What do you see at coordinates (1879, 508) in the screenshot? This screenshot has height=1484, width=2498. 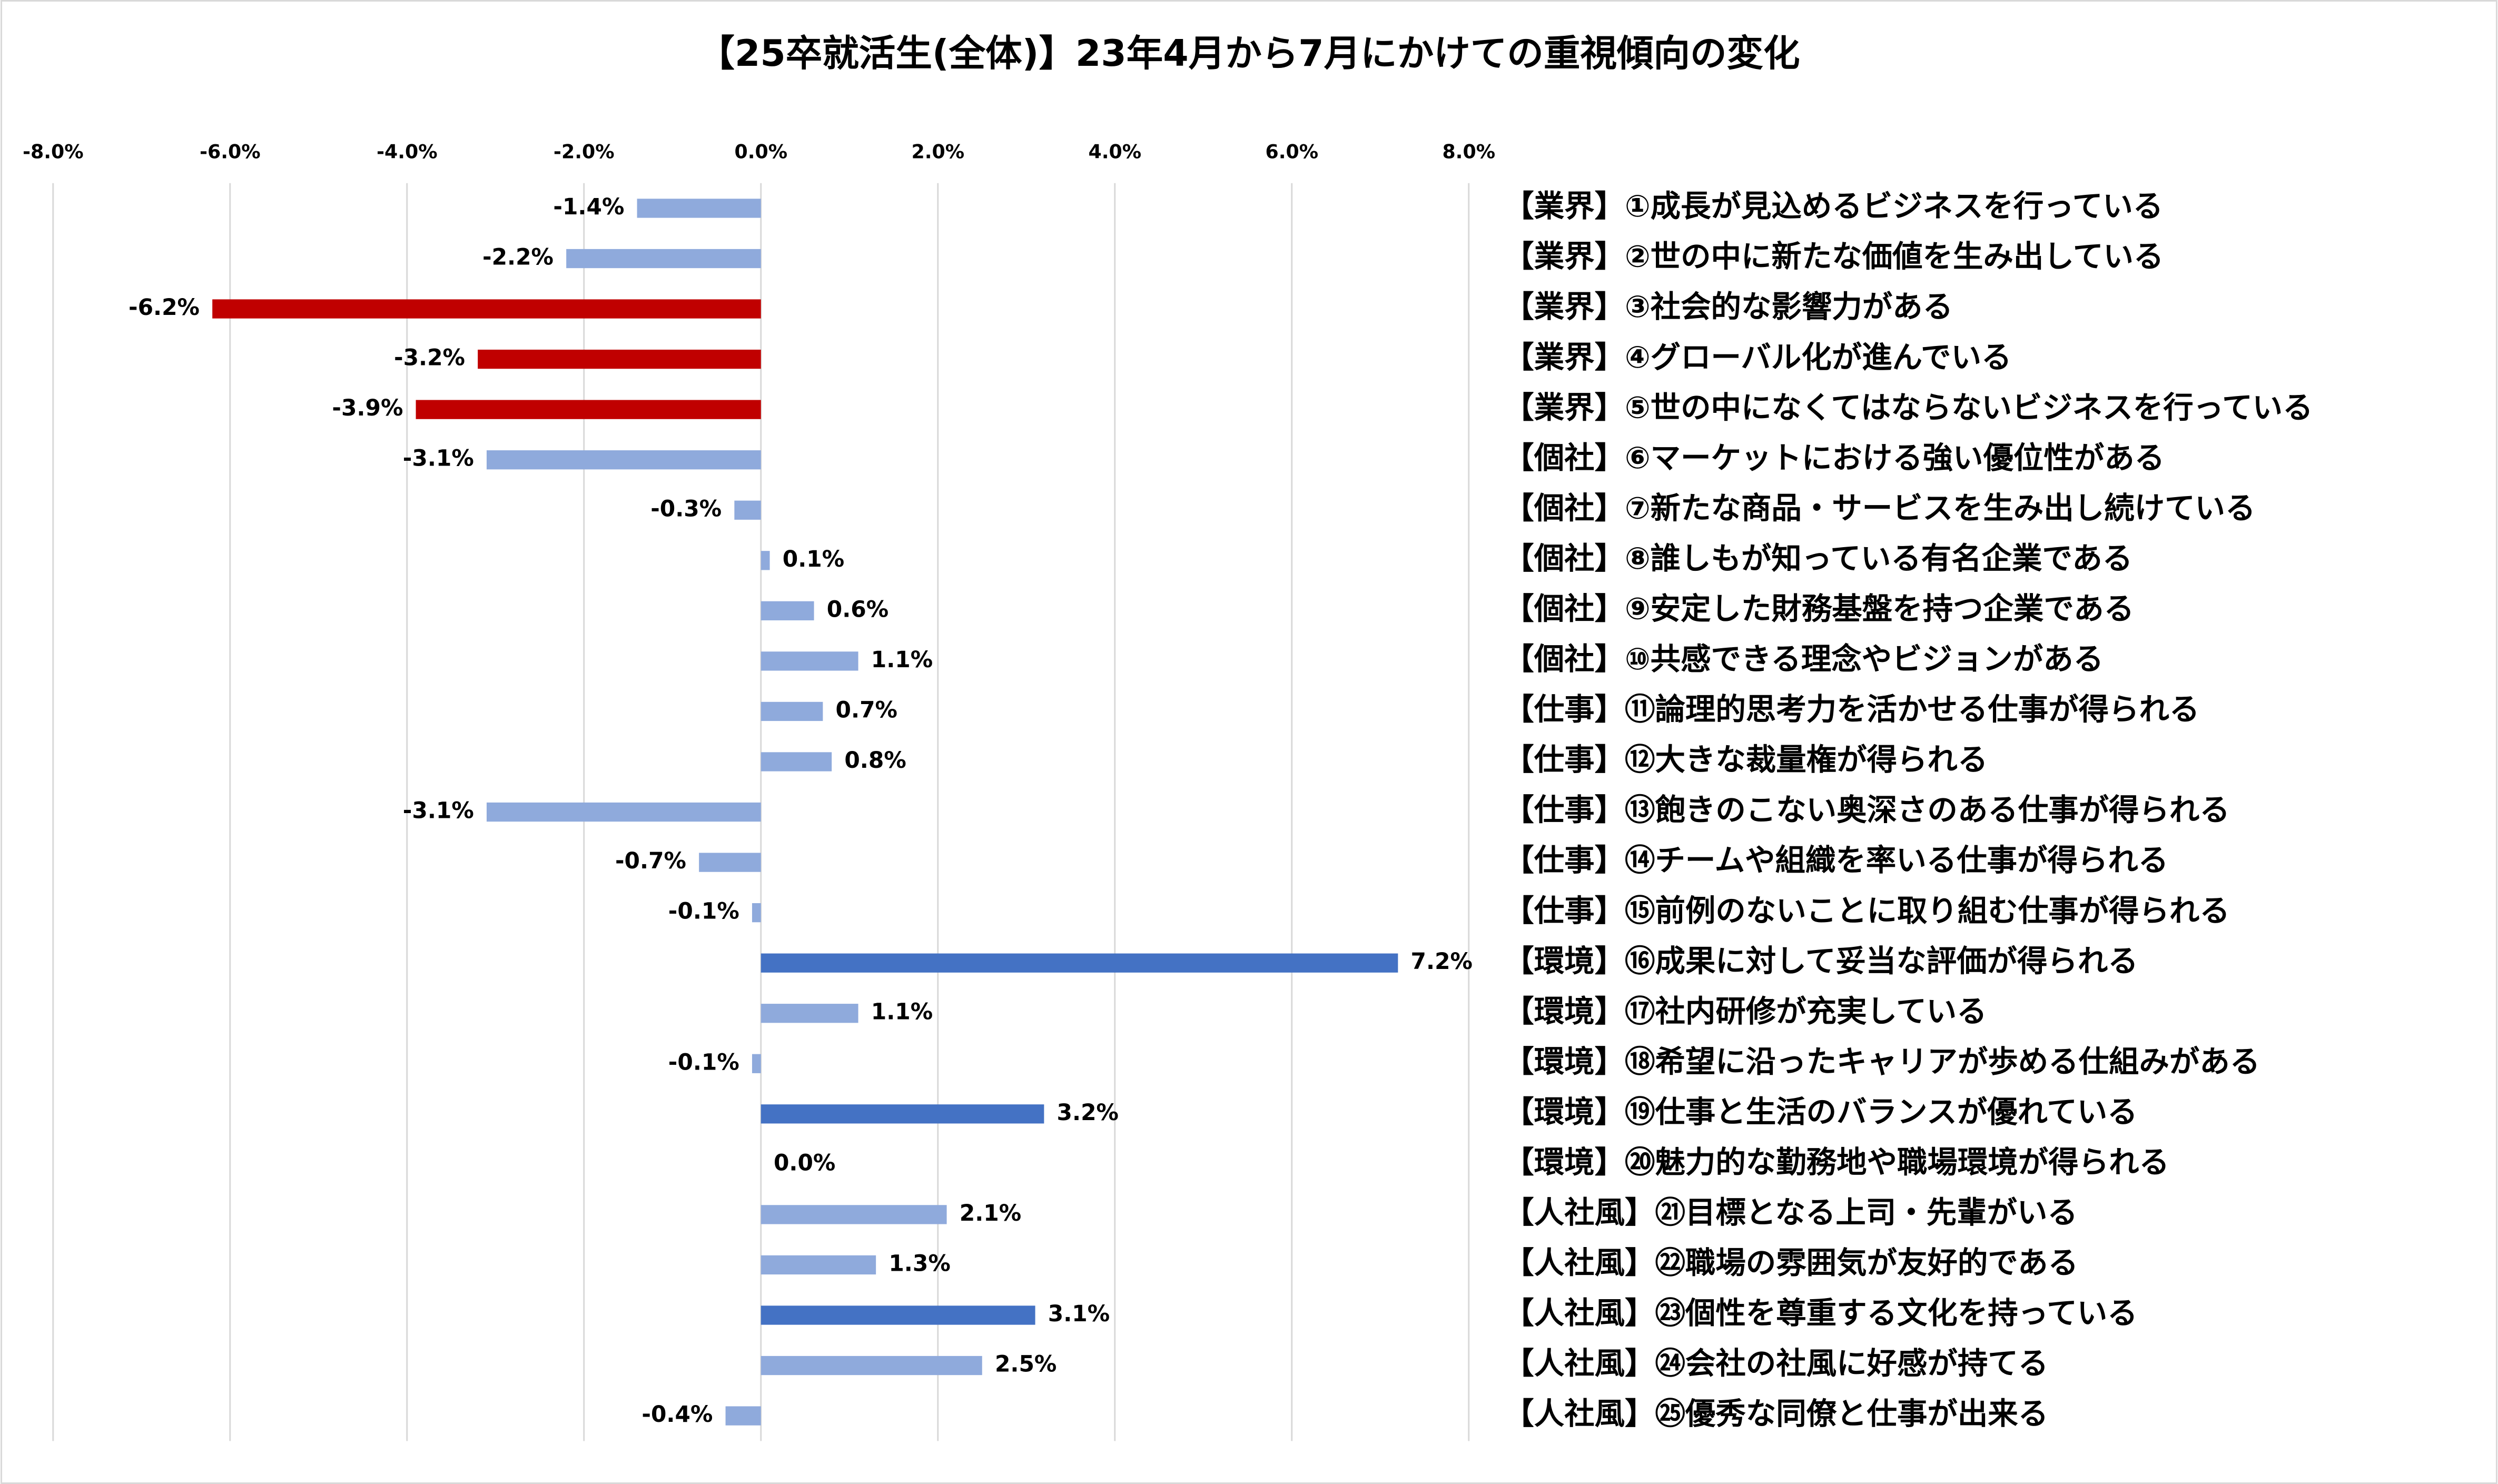 I see `category-label: 【個社】⑦新たな商品・サービスを生み出し続けている` at bounding box center [1879, 508].